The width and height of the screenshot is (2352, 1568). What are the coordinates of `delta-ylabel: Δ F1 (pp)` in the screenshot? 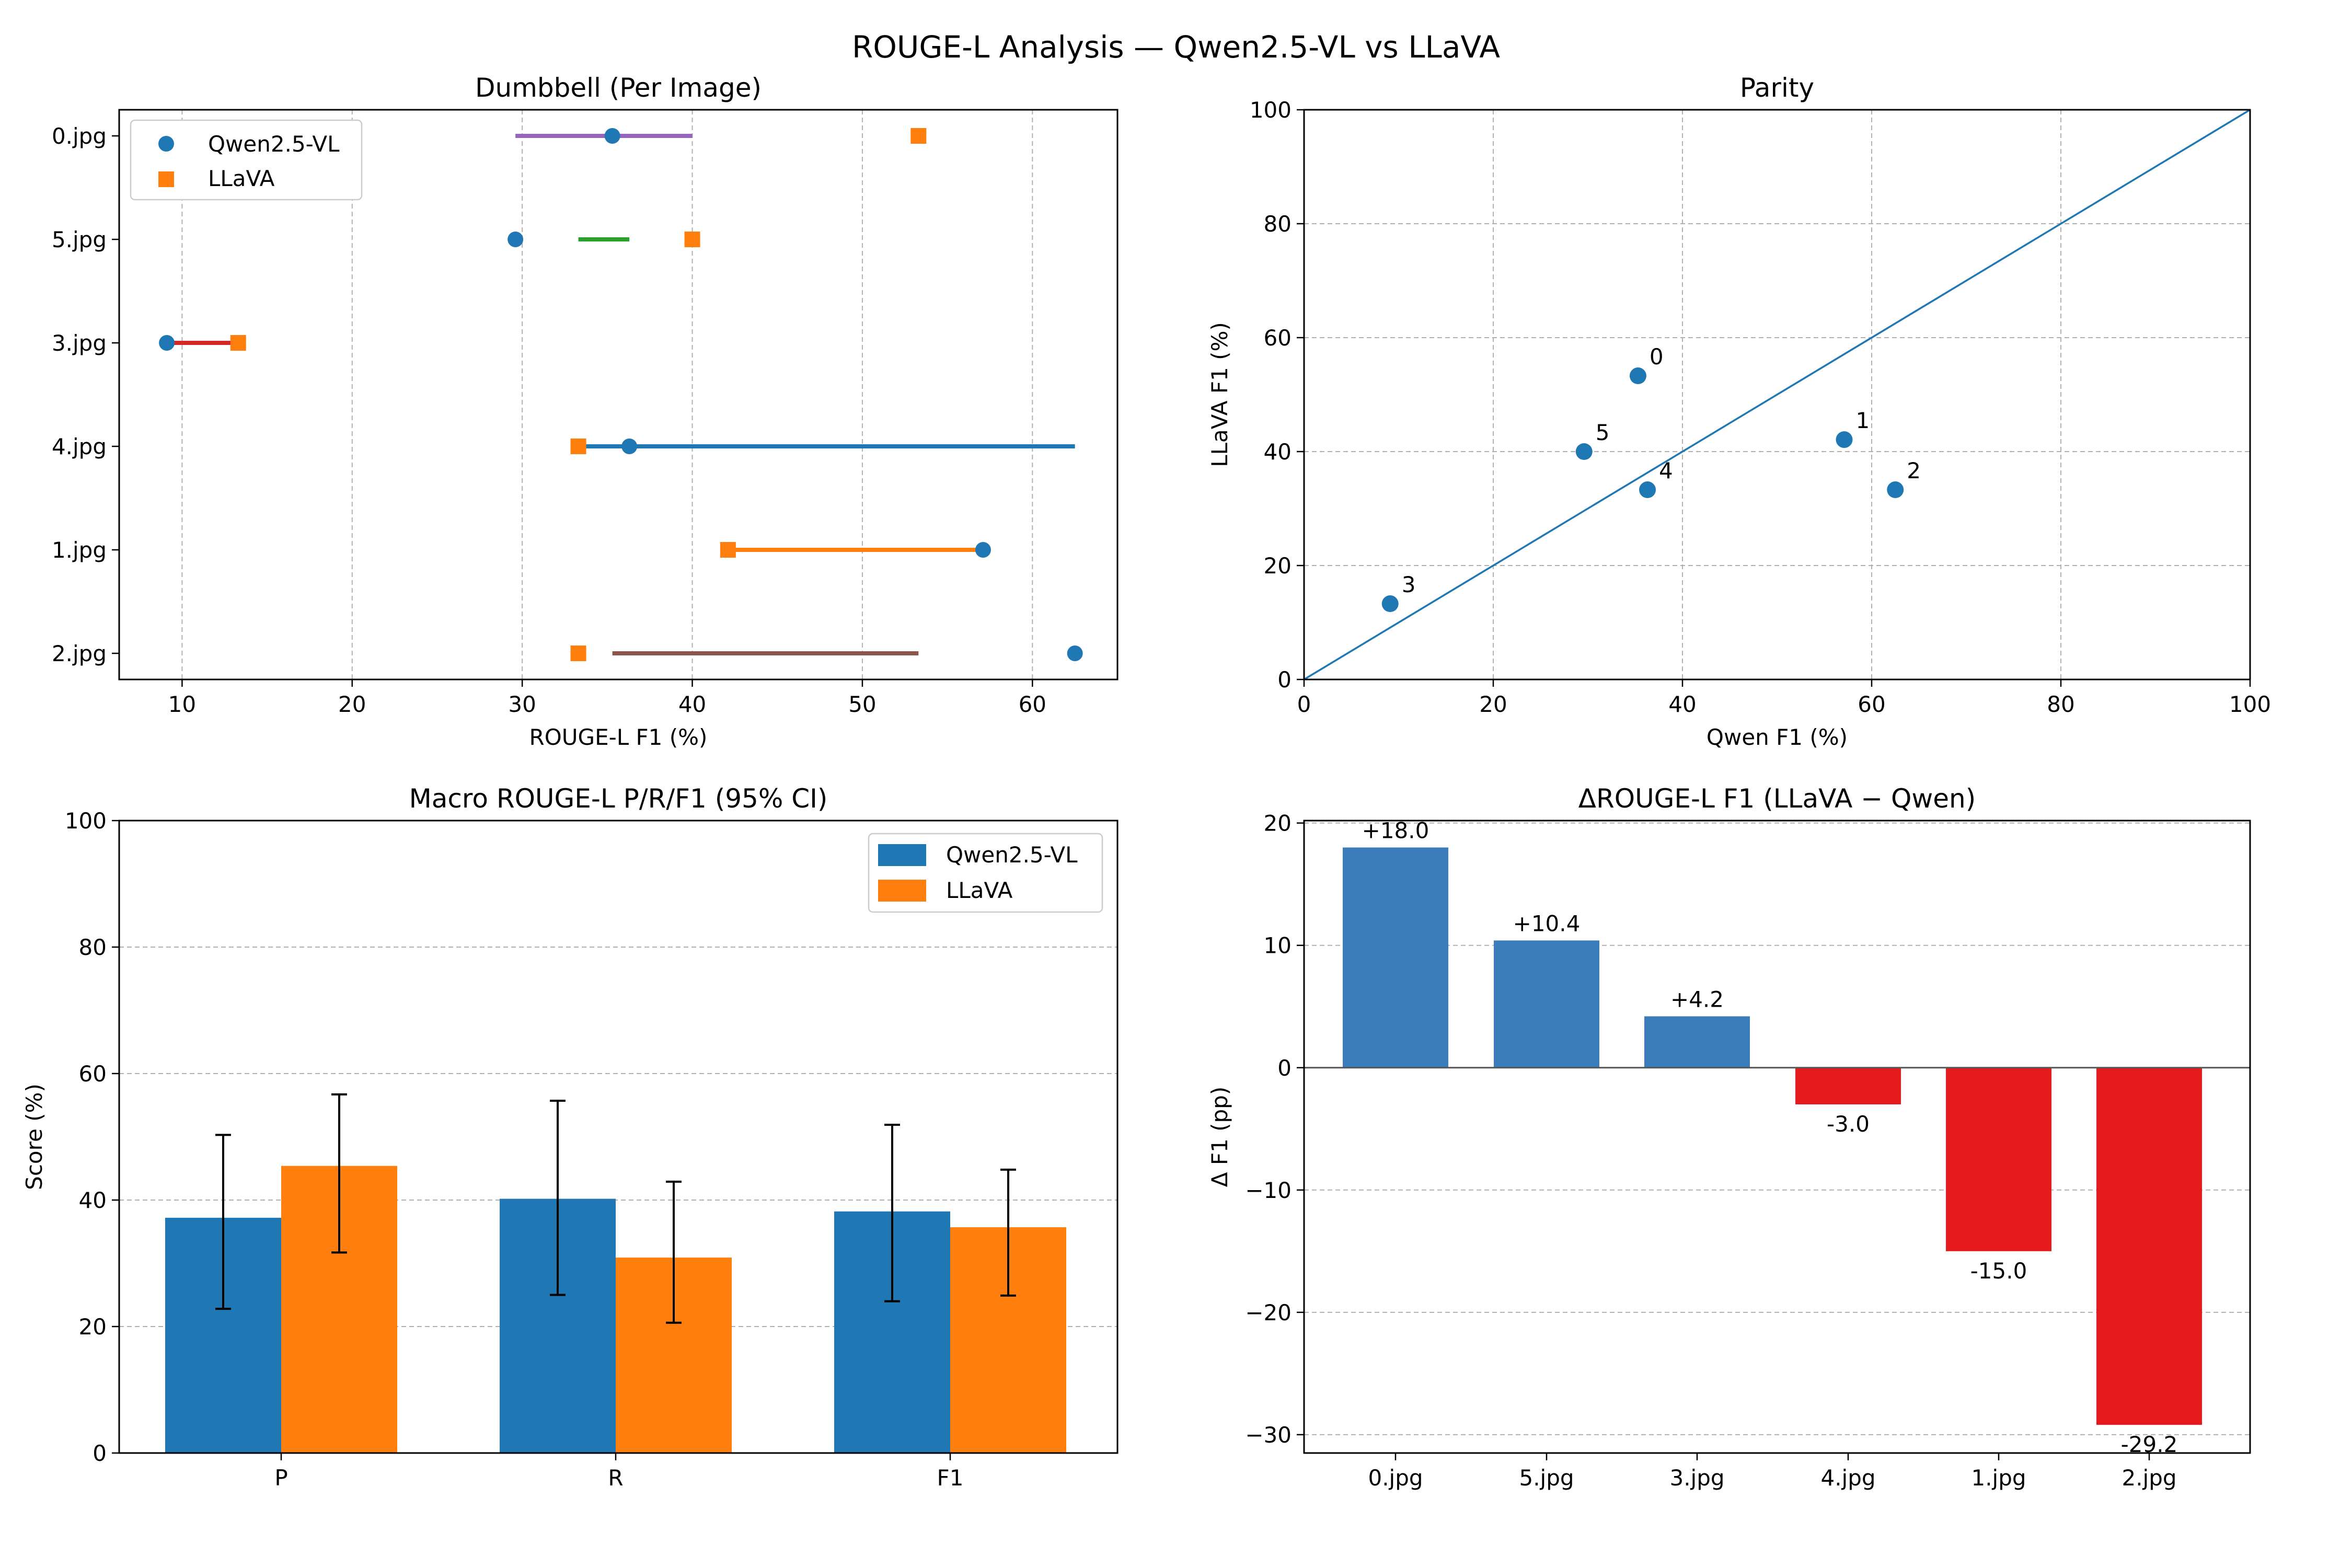 It's located at (1219, 1137).